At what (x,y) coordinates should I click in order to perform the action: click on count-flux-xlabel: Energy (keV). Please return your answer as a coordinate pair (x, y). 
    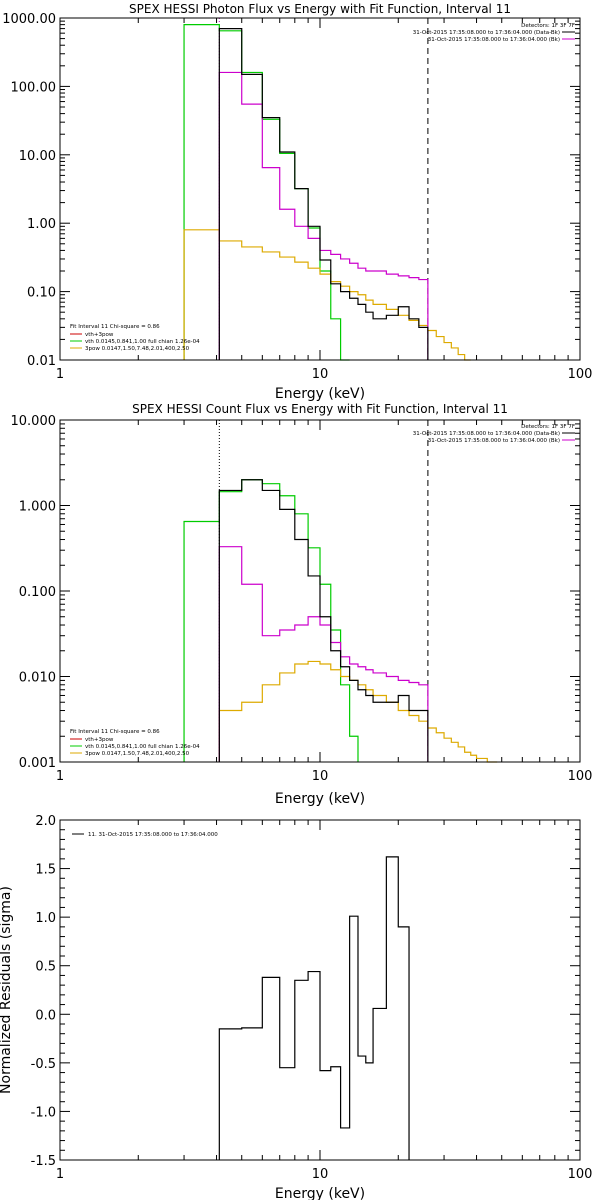
    Looking at the image, I should click on (320, 799).